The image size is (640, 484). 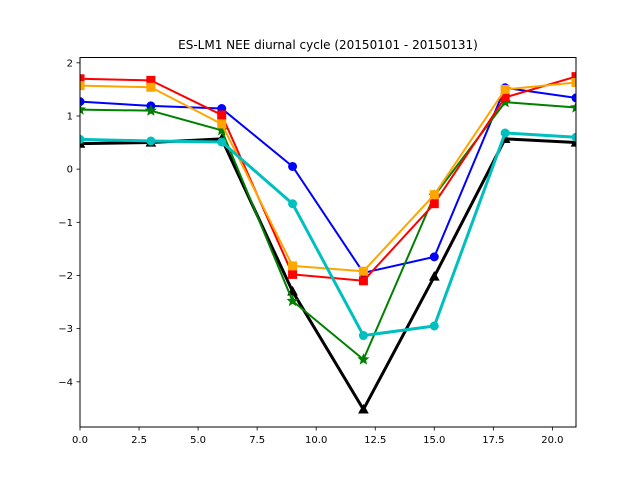 I want to click on y-axis: −4 −3 −2 −1 0 1 2, so click(x=69, y=223).